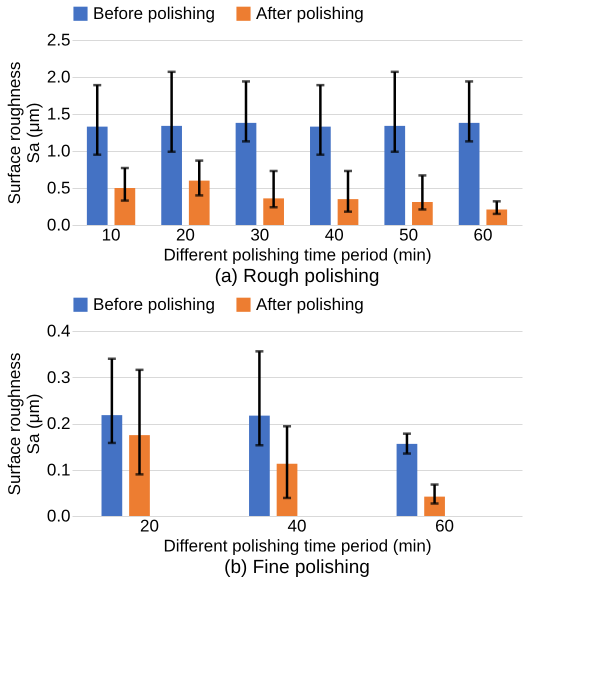  I want to click on y-tick-label: 0.5, so click(58, 188).